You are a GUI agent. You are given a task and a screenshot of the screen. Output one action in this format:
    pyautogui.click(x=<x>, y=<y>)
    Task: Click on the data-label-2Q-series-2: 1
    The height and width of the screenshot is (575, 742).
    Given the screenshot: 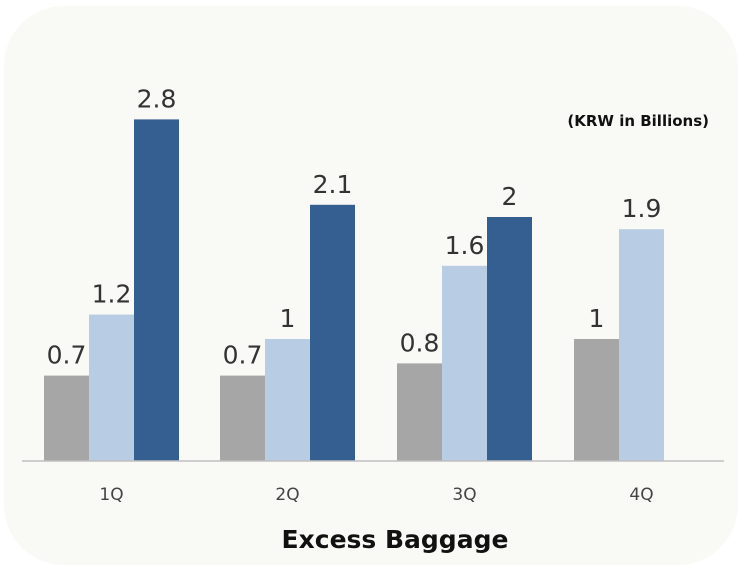 What is the action you would take?
    pyautogui.click(x=288, y=318)
    